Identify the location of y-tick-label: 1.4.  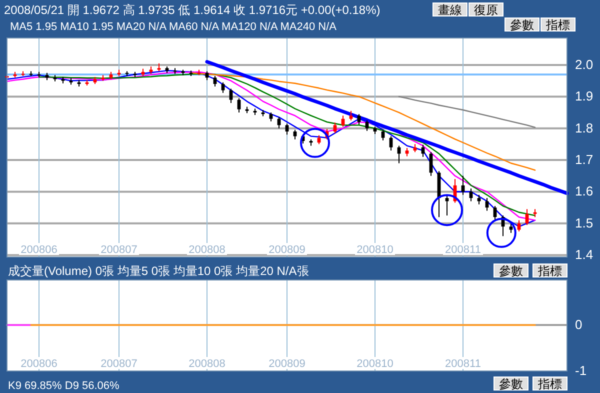
(584, 254).